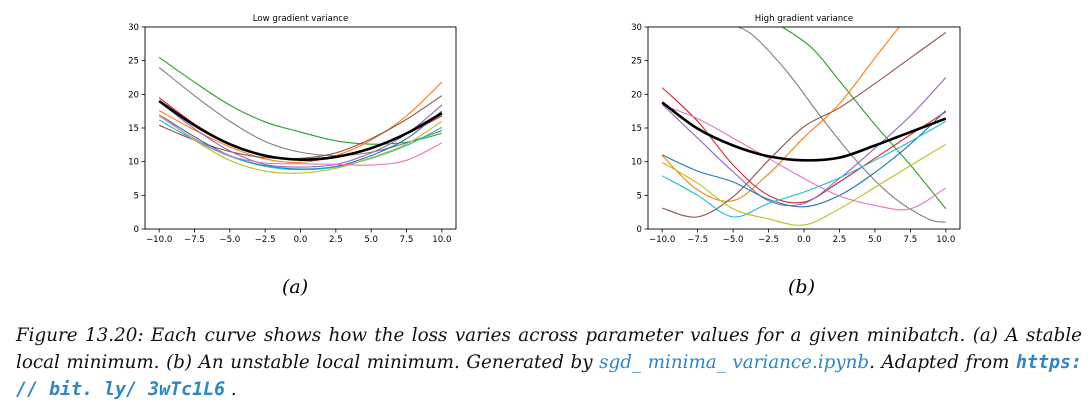  I want to click on chart-title: Low gradient variance, so click(301, 19).